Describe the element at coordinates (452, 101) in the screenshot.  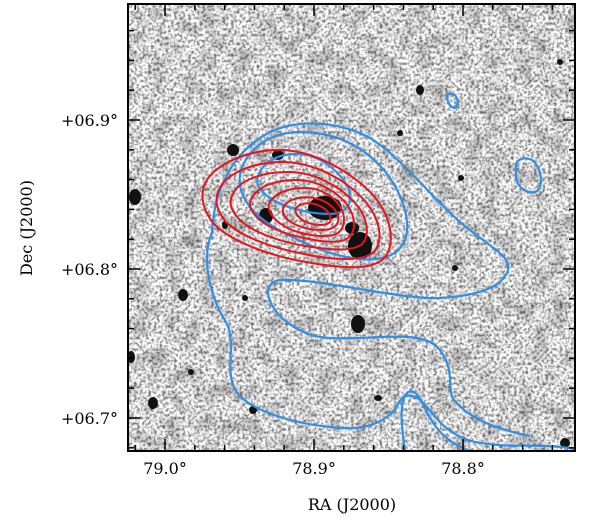
I see `blue-contour-tiny` at that location.